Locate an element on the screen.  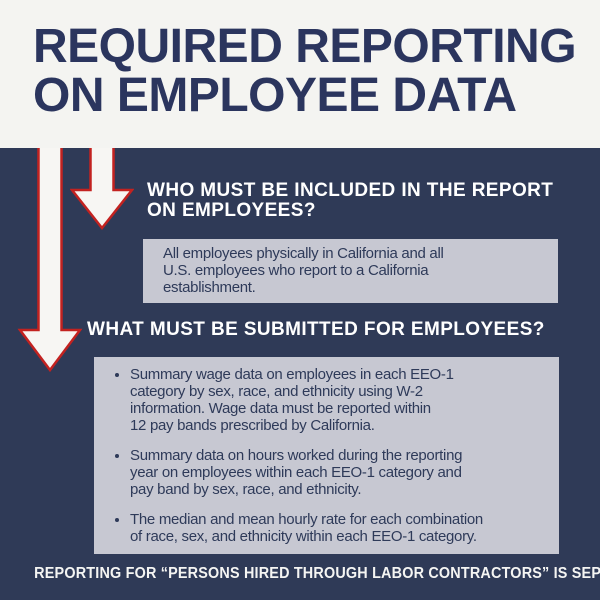
down-arrow-short-icon is located at coordinates (102, 189).